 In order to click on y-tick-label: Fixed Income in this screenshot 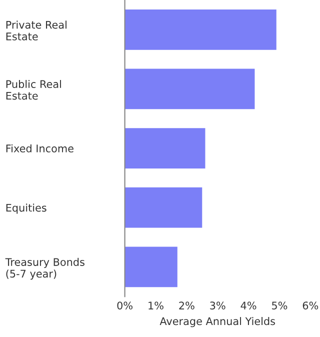, I will do `click(40, 148)`.